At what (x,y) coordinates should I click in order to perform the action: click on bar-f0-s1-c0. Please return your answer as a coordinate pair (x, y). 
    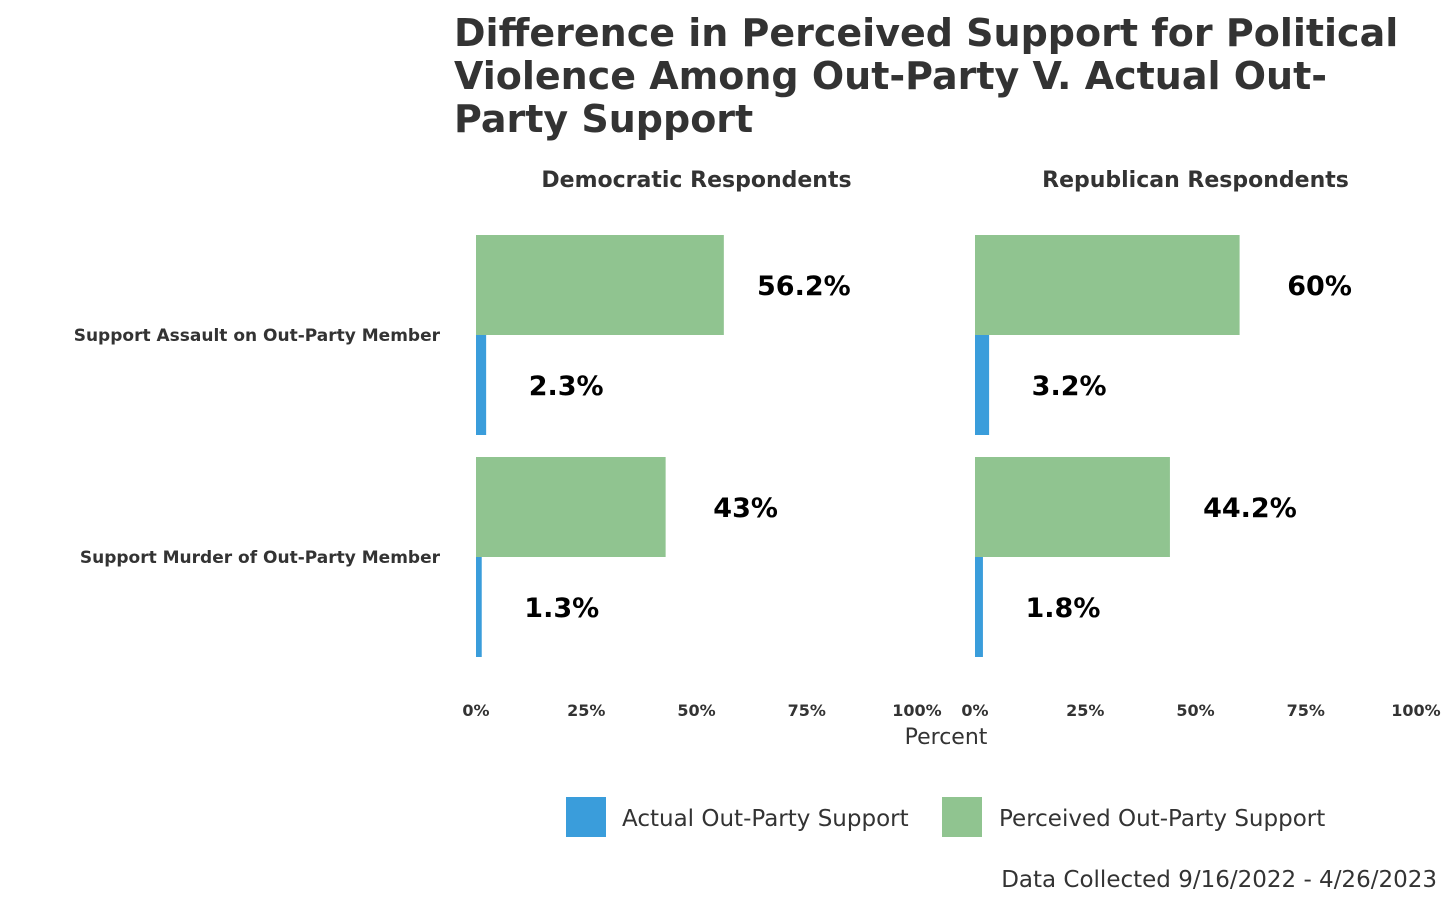
    Looking at the image, I should click on (481, 385).